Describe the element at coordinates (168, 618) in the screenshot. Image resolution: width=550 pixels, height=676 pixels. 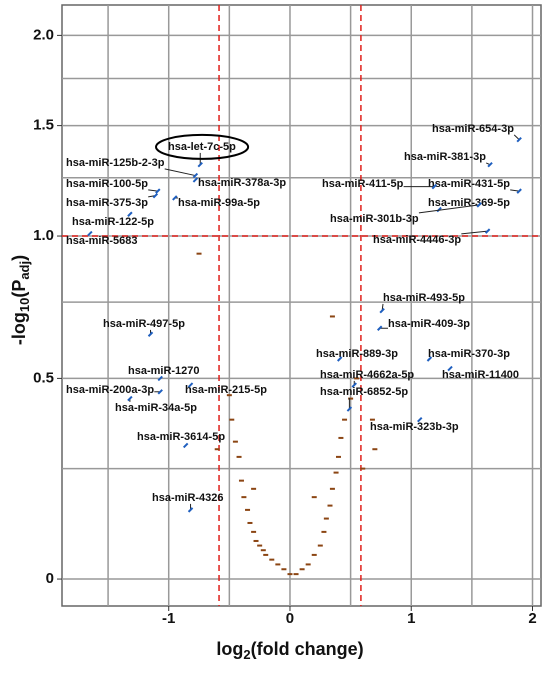
I see `x-tick-label: -1` at that location.